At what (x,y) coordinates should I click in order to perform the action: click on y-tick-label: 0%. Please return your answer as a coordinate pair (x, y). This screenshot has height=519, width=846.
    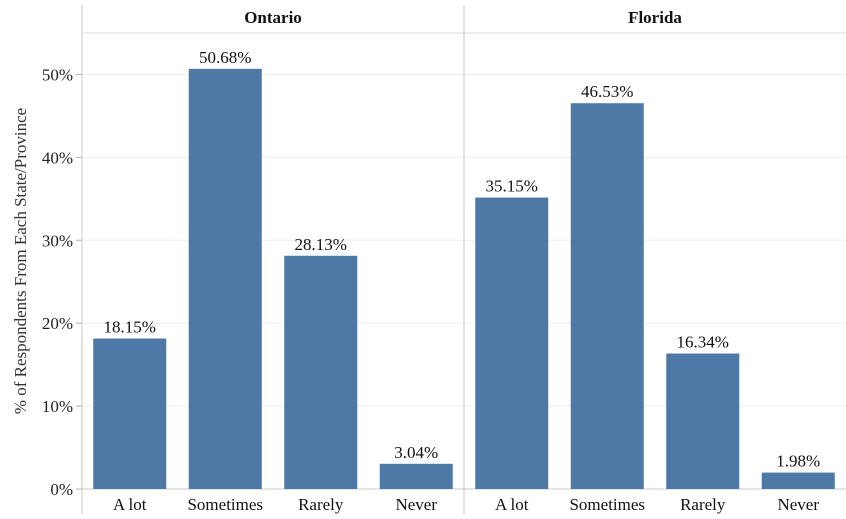
    Looking at the image, I should click on (61, 489).